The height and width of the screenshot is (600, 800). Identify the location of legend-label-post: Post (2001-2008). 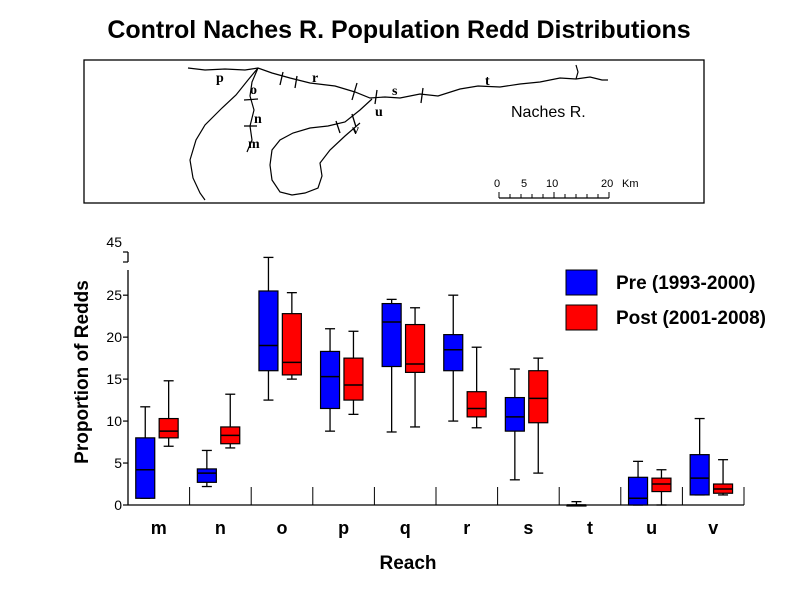
(691, 318).